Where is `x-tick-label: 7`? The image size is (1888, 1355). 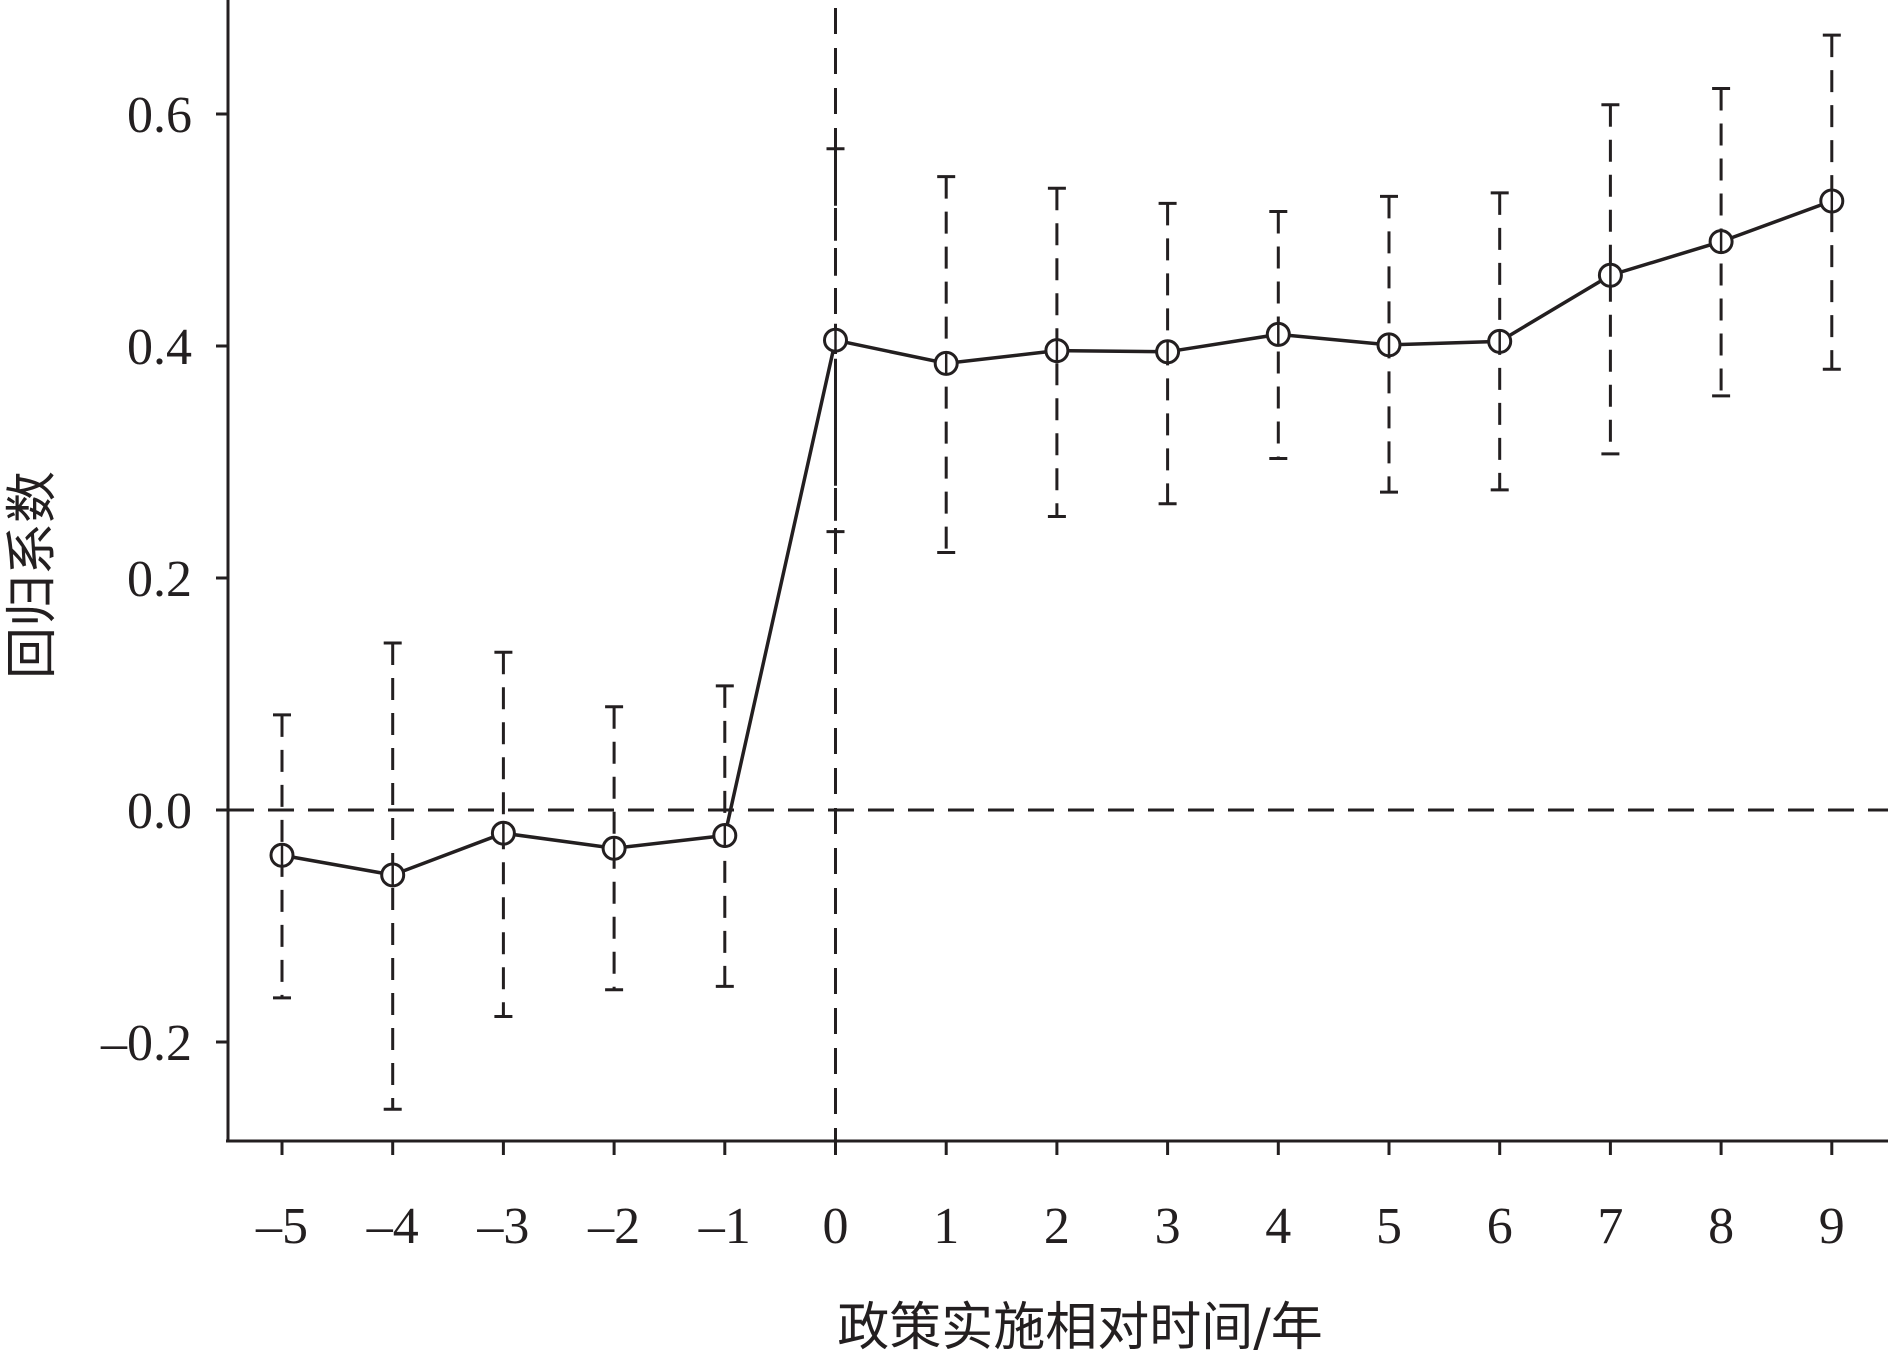 x-tick-label: 7 is located at coordinates (1610, 1226).